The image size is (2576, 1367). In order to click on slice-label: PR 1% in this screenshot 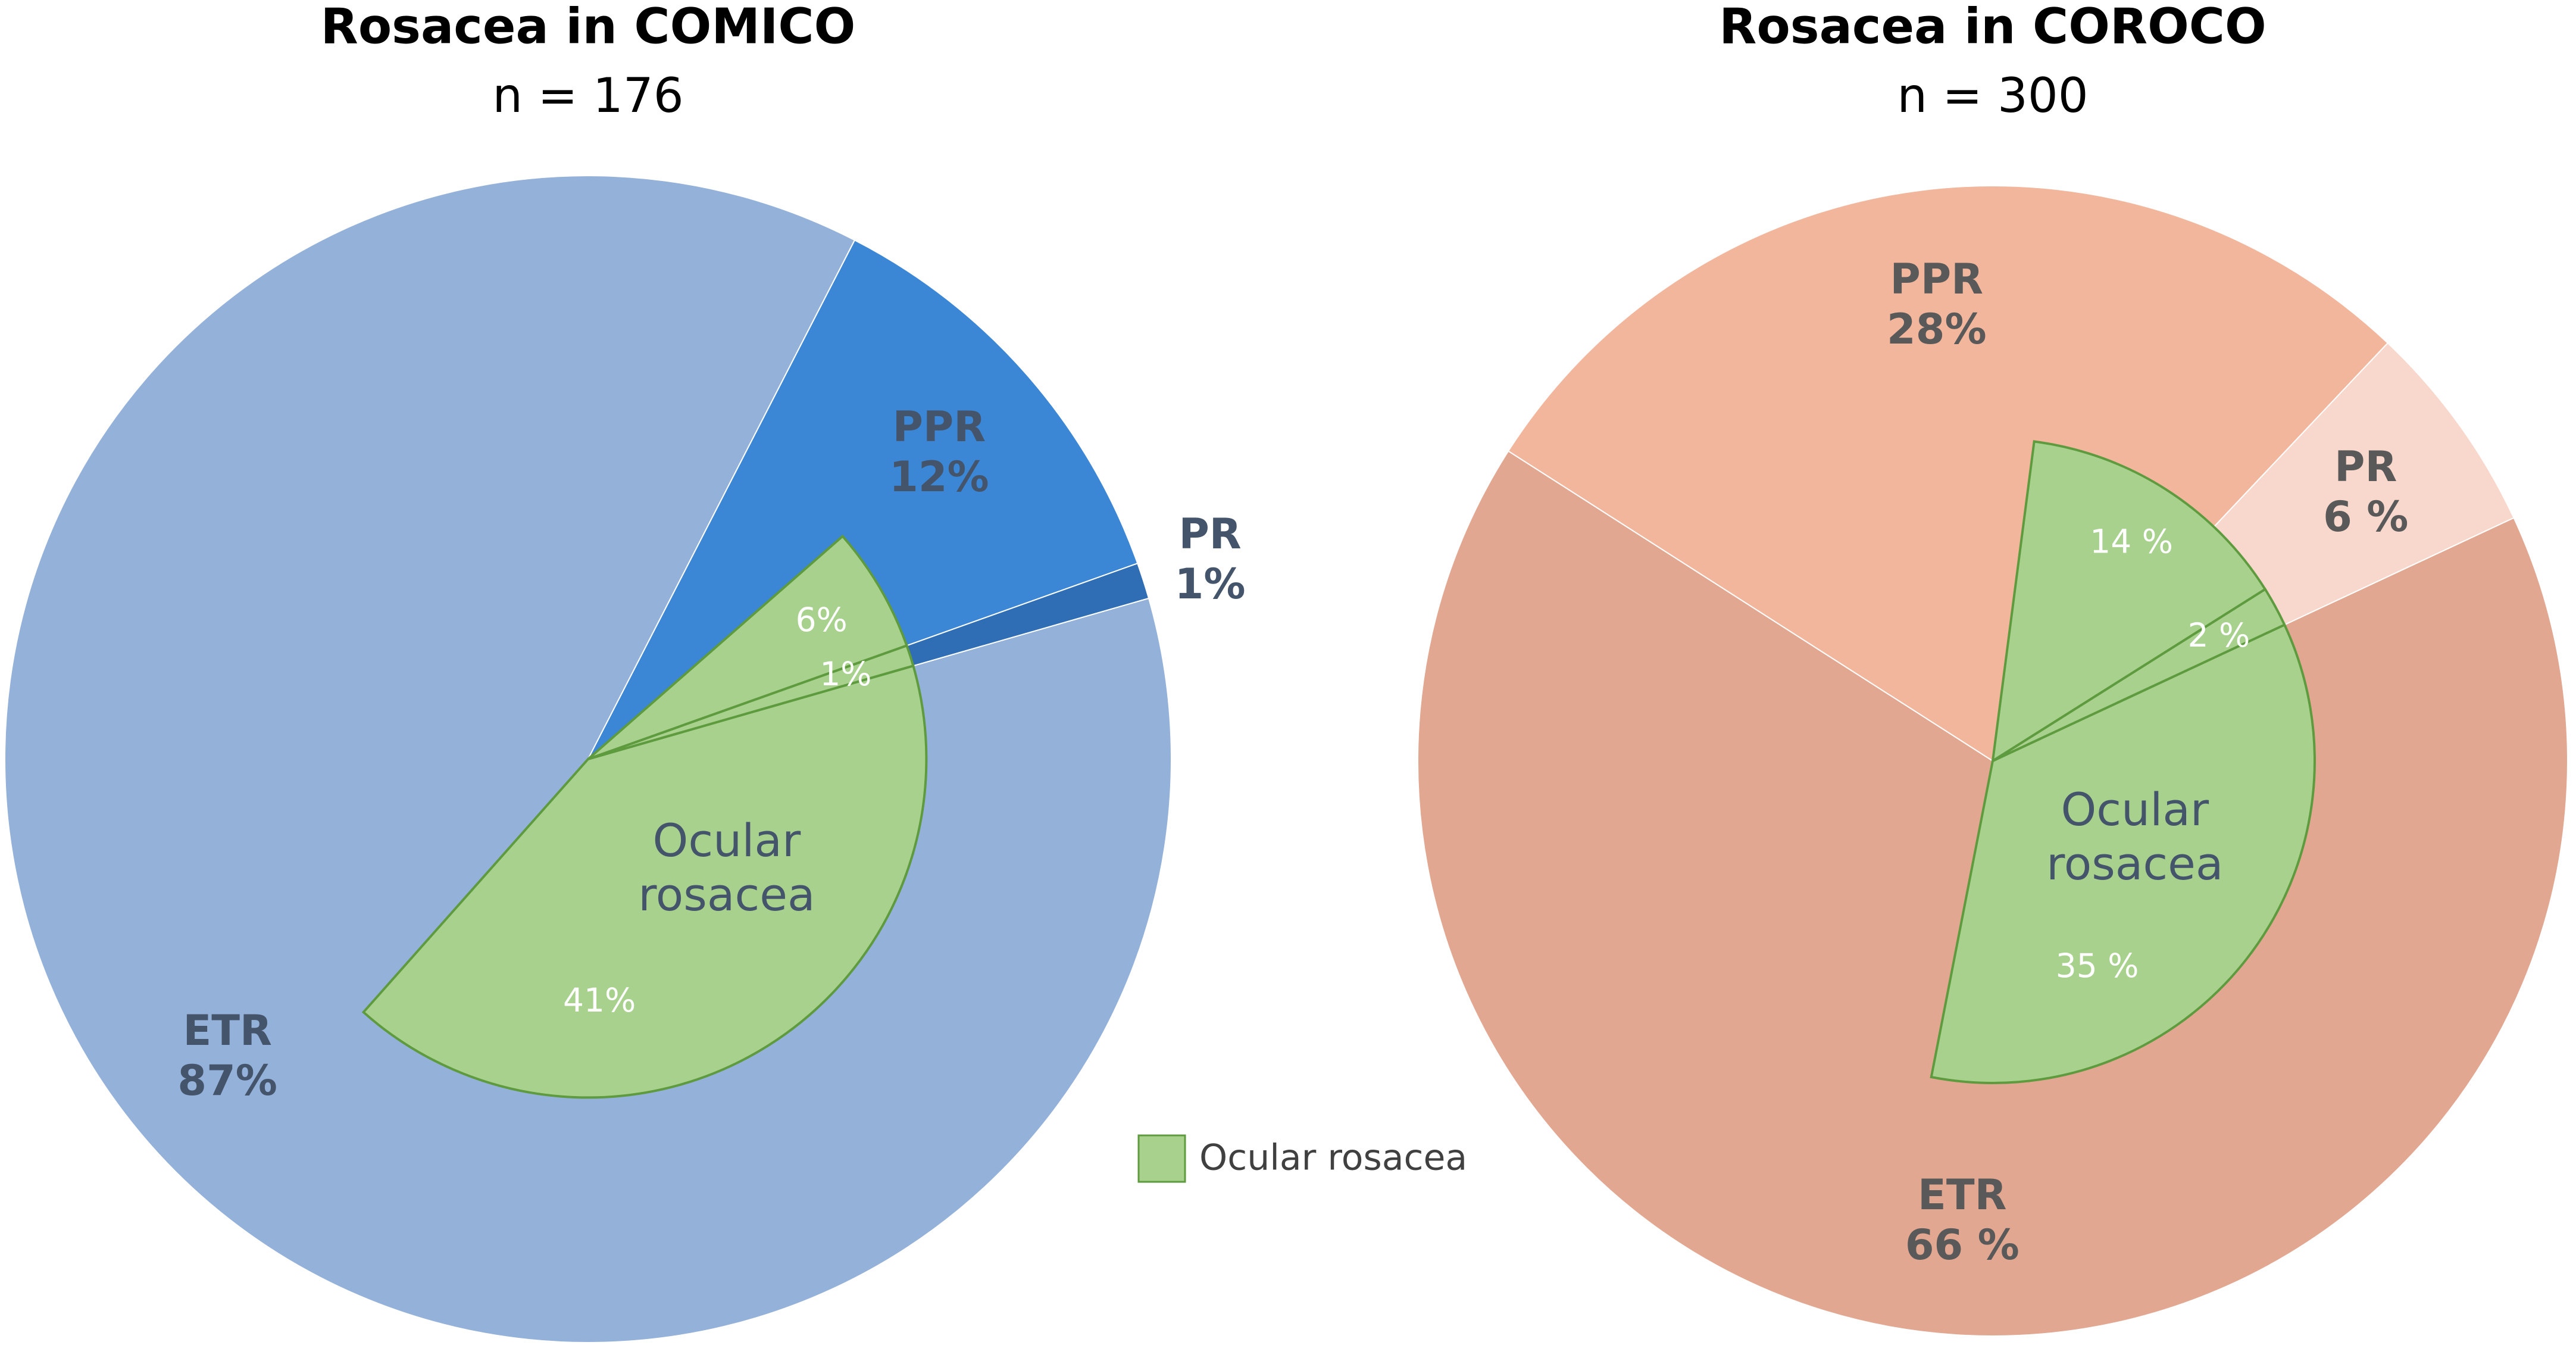, I will do `click(1210, 559)`.